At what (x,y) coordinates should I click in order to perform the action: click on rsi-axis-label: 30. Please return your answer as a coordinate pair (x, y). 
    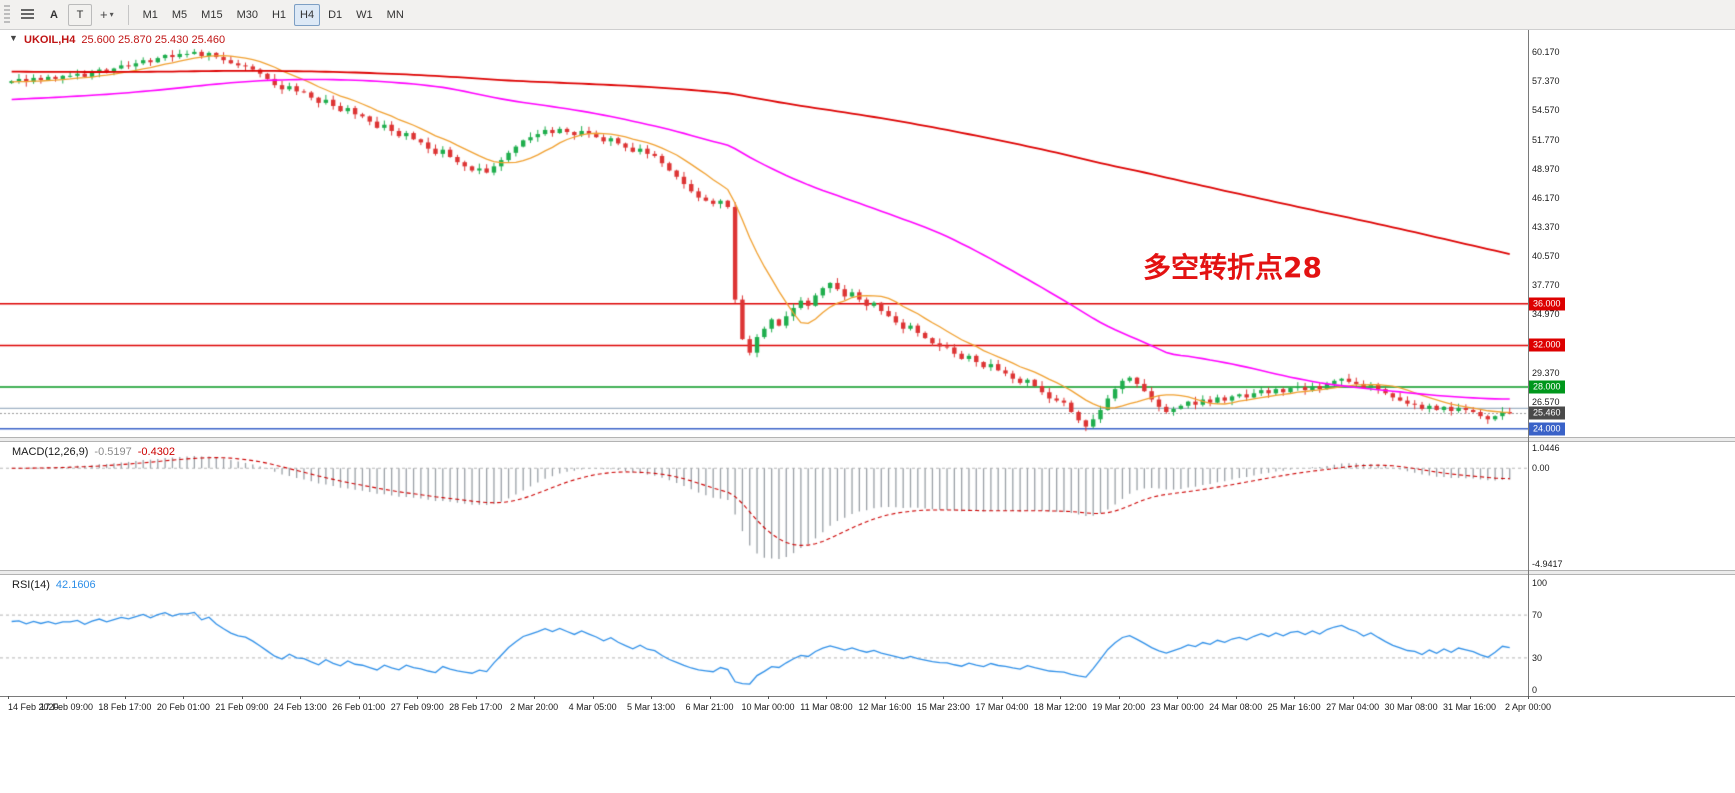
    Looking at the image, I should click on (1537, 657).